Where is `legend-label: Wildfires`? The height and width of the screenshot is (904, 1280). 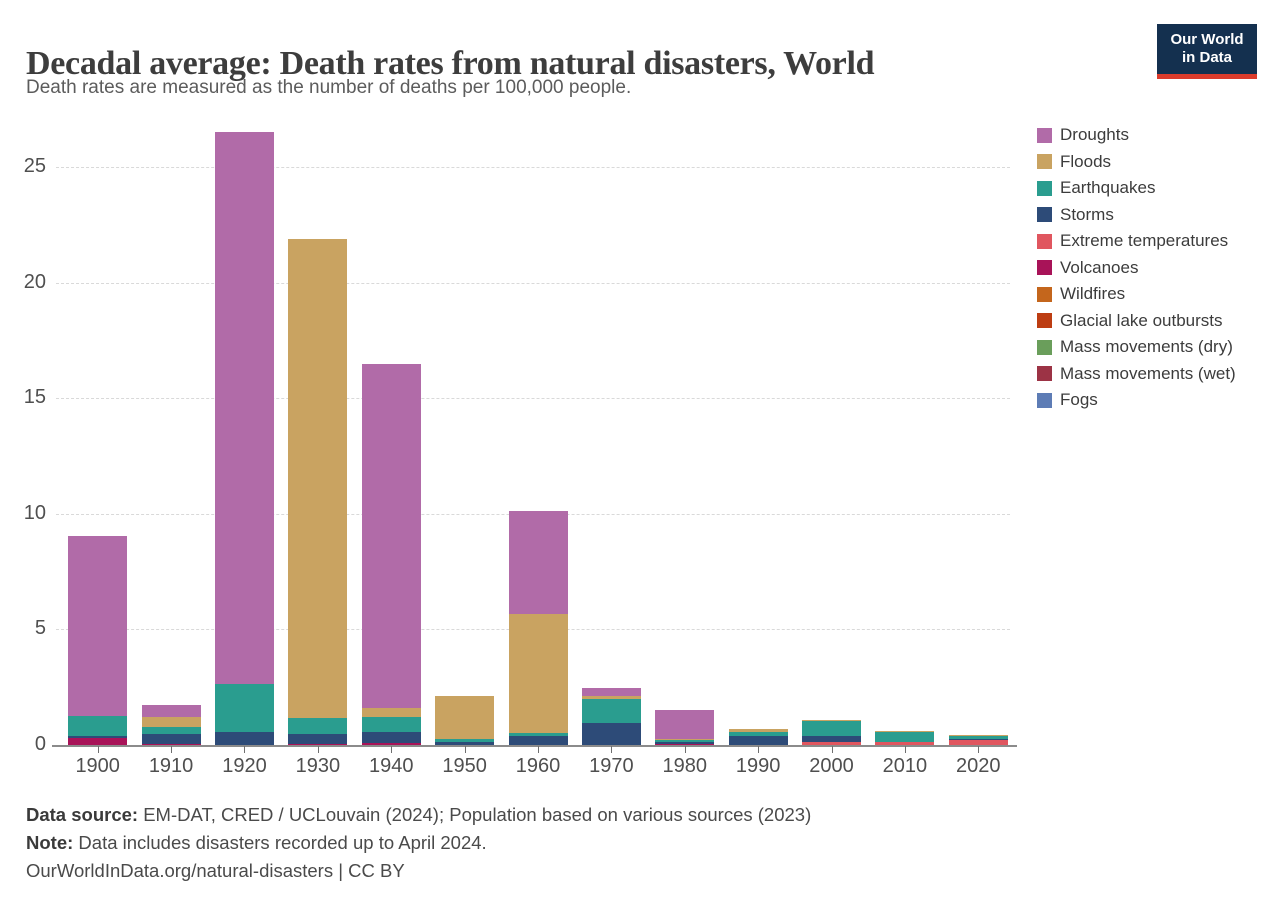
legend-label: Wildfires is located at coordinates (1093, 294).